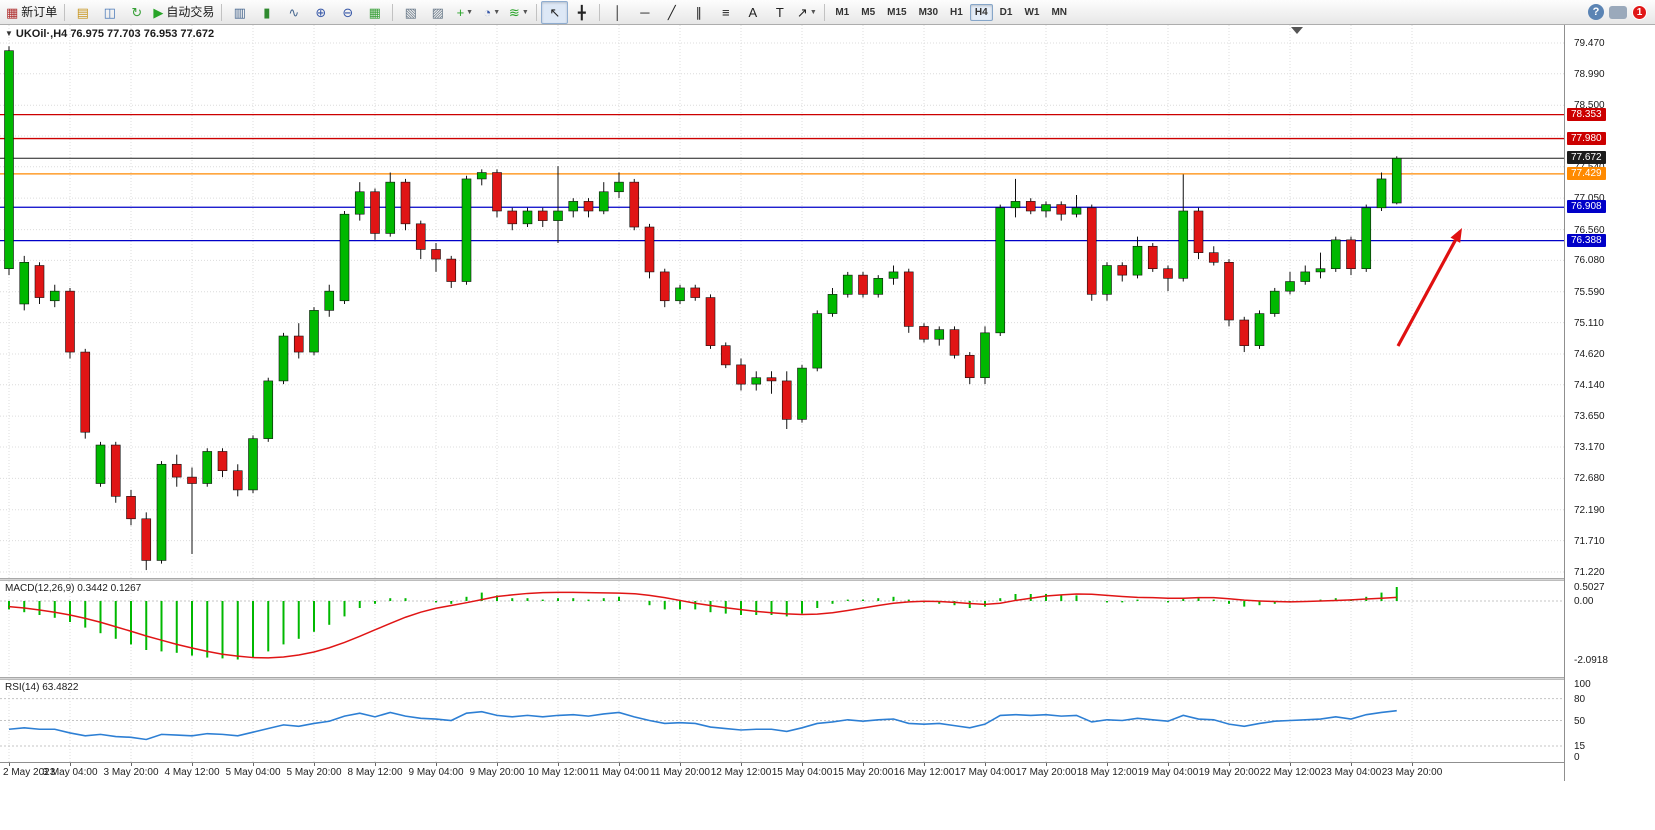  Describe the element at coordinates (82, 12) in the screenshot. I see `market-watch-icon: ▤` at that location.